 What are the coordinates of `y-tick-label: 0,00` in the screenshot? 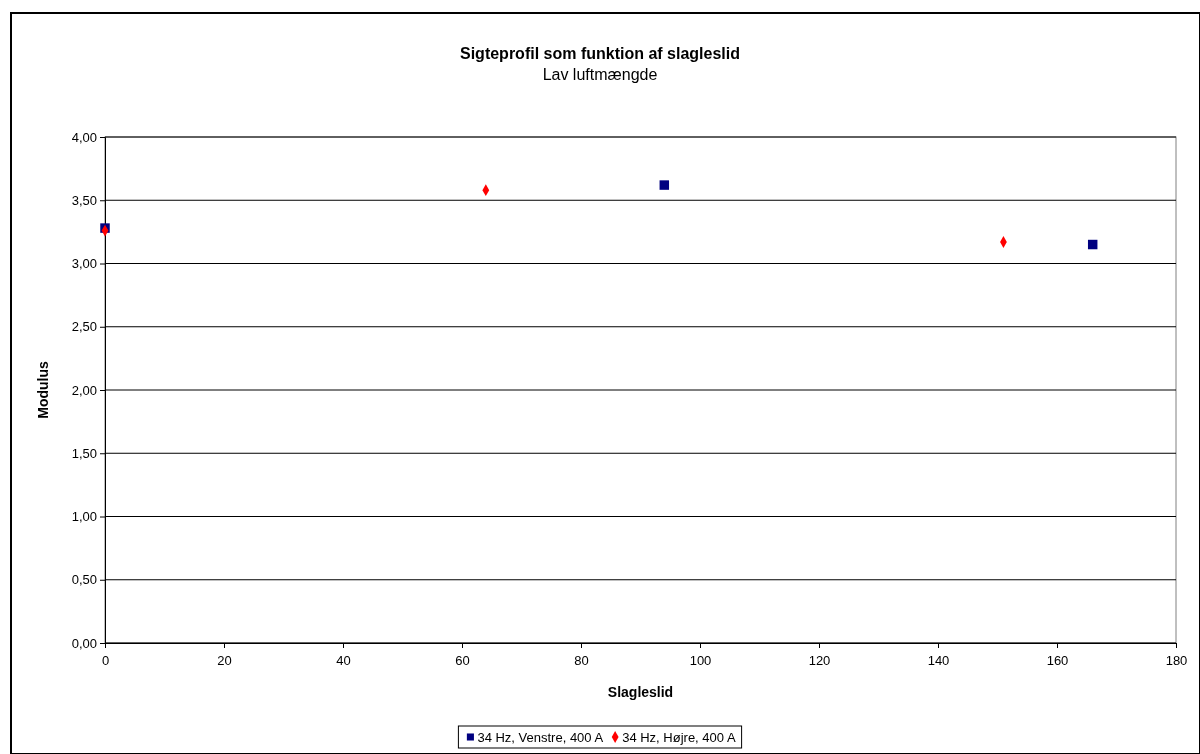 It's located at (84, 643).